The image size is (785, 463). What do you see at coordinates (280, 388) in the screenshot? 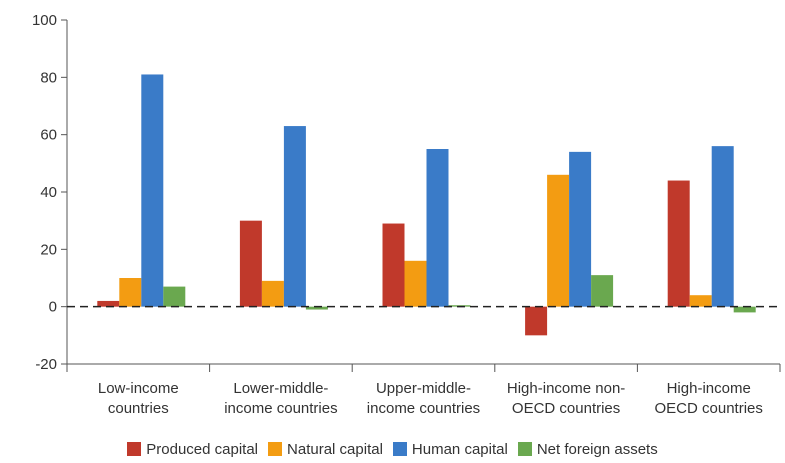
I see `x-category-label: Lower-middle-` at bounding box center [280, 388].